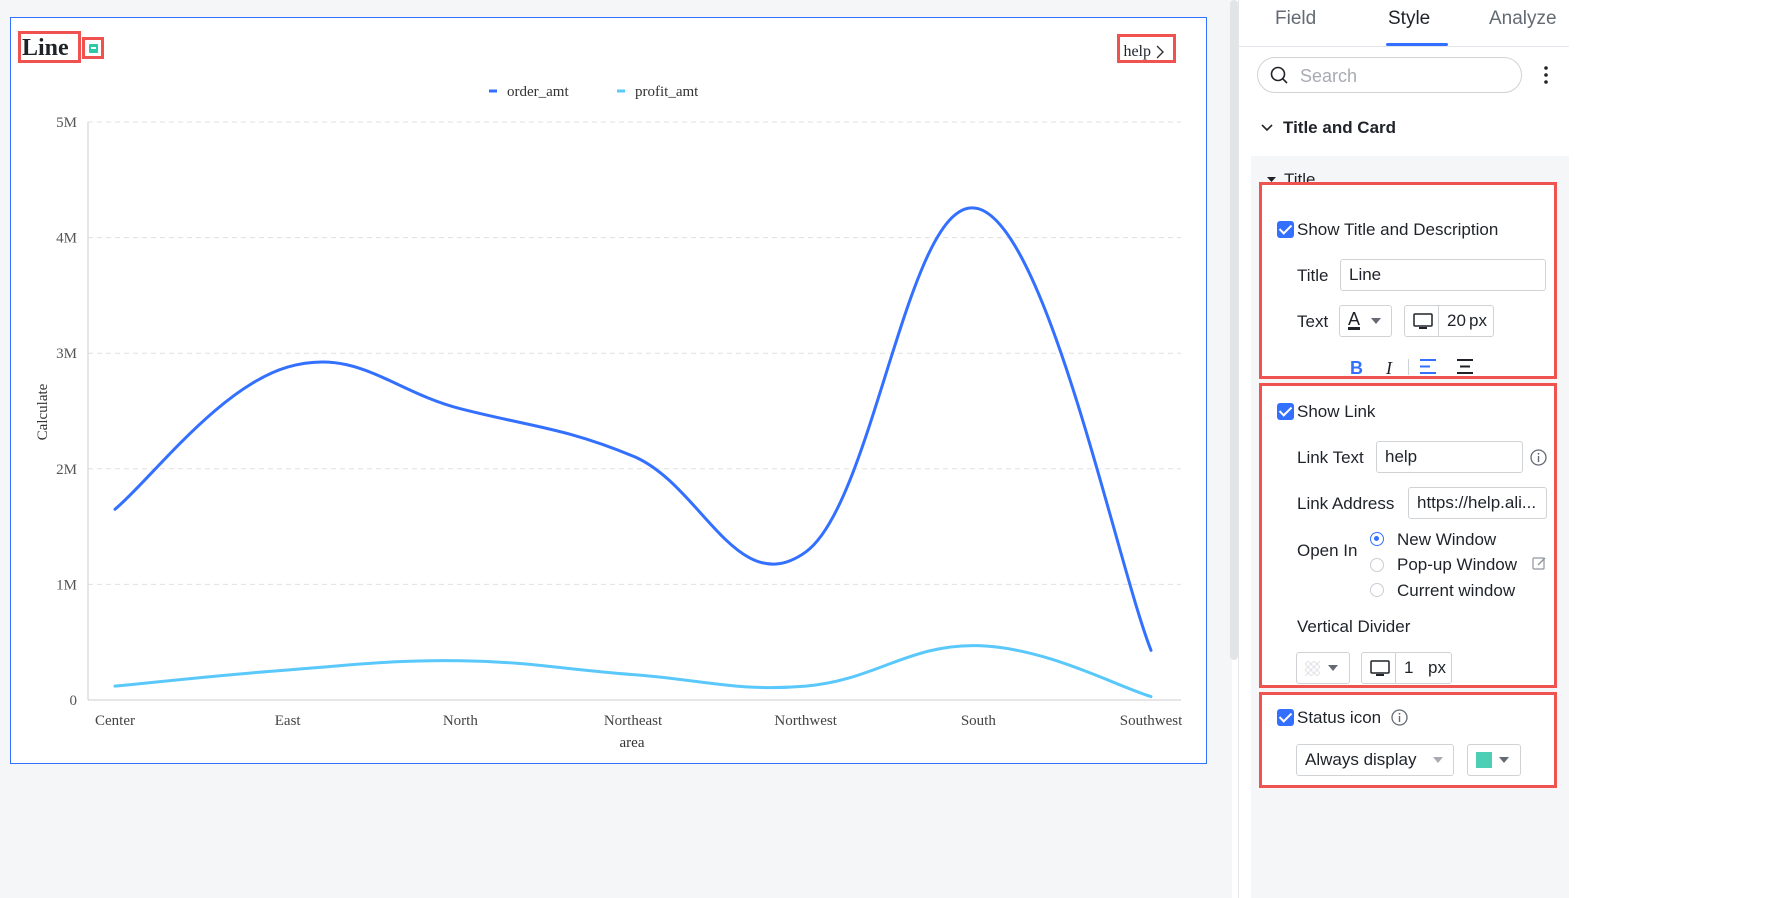 This screenshot has height=898, width=1768. What do you see at coordinates (1478, 320) in the screenshot?
I see `font-size-unit: px` at bounding box center [1478, 320].